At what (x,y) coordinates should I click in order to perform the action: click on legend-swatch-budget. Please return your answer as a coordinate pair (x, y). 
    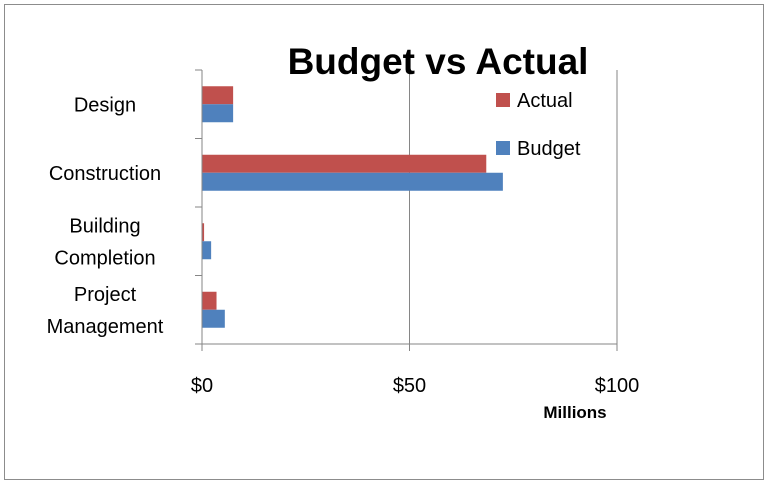
    Looking at the image, I should click on (503, 148).